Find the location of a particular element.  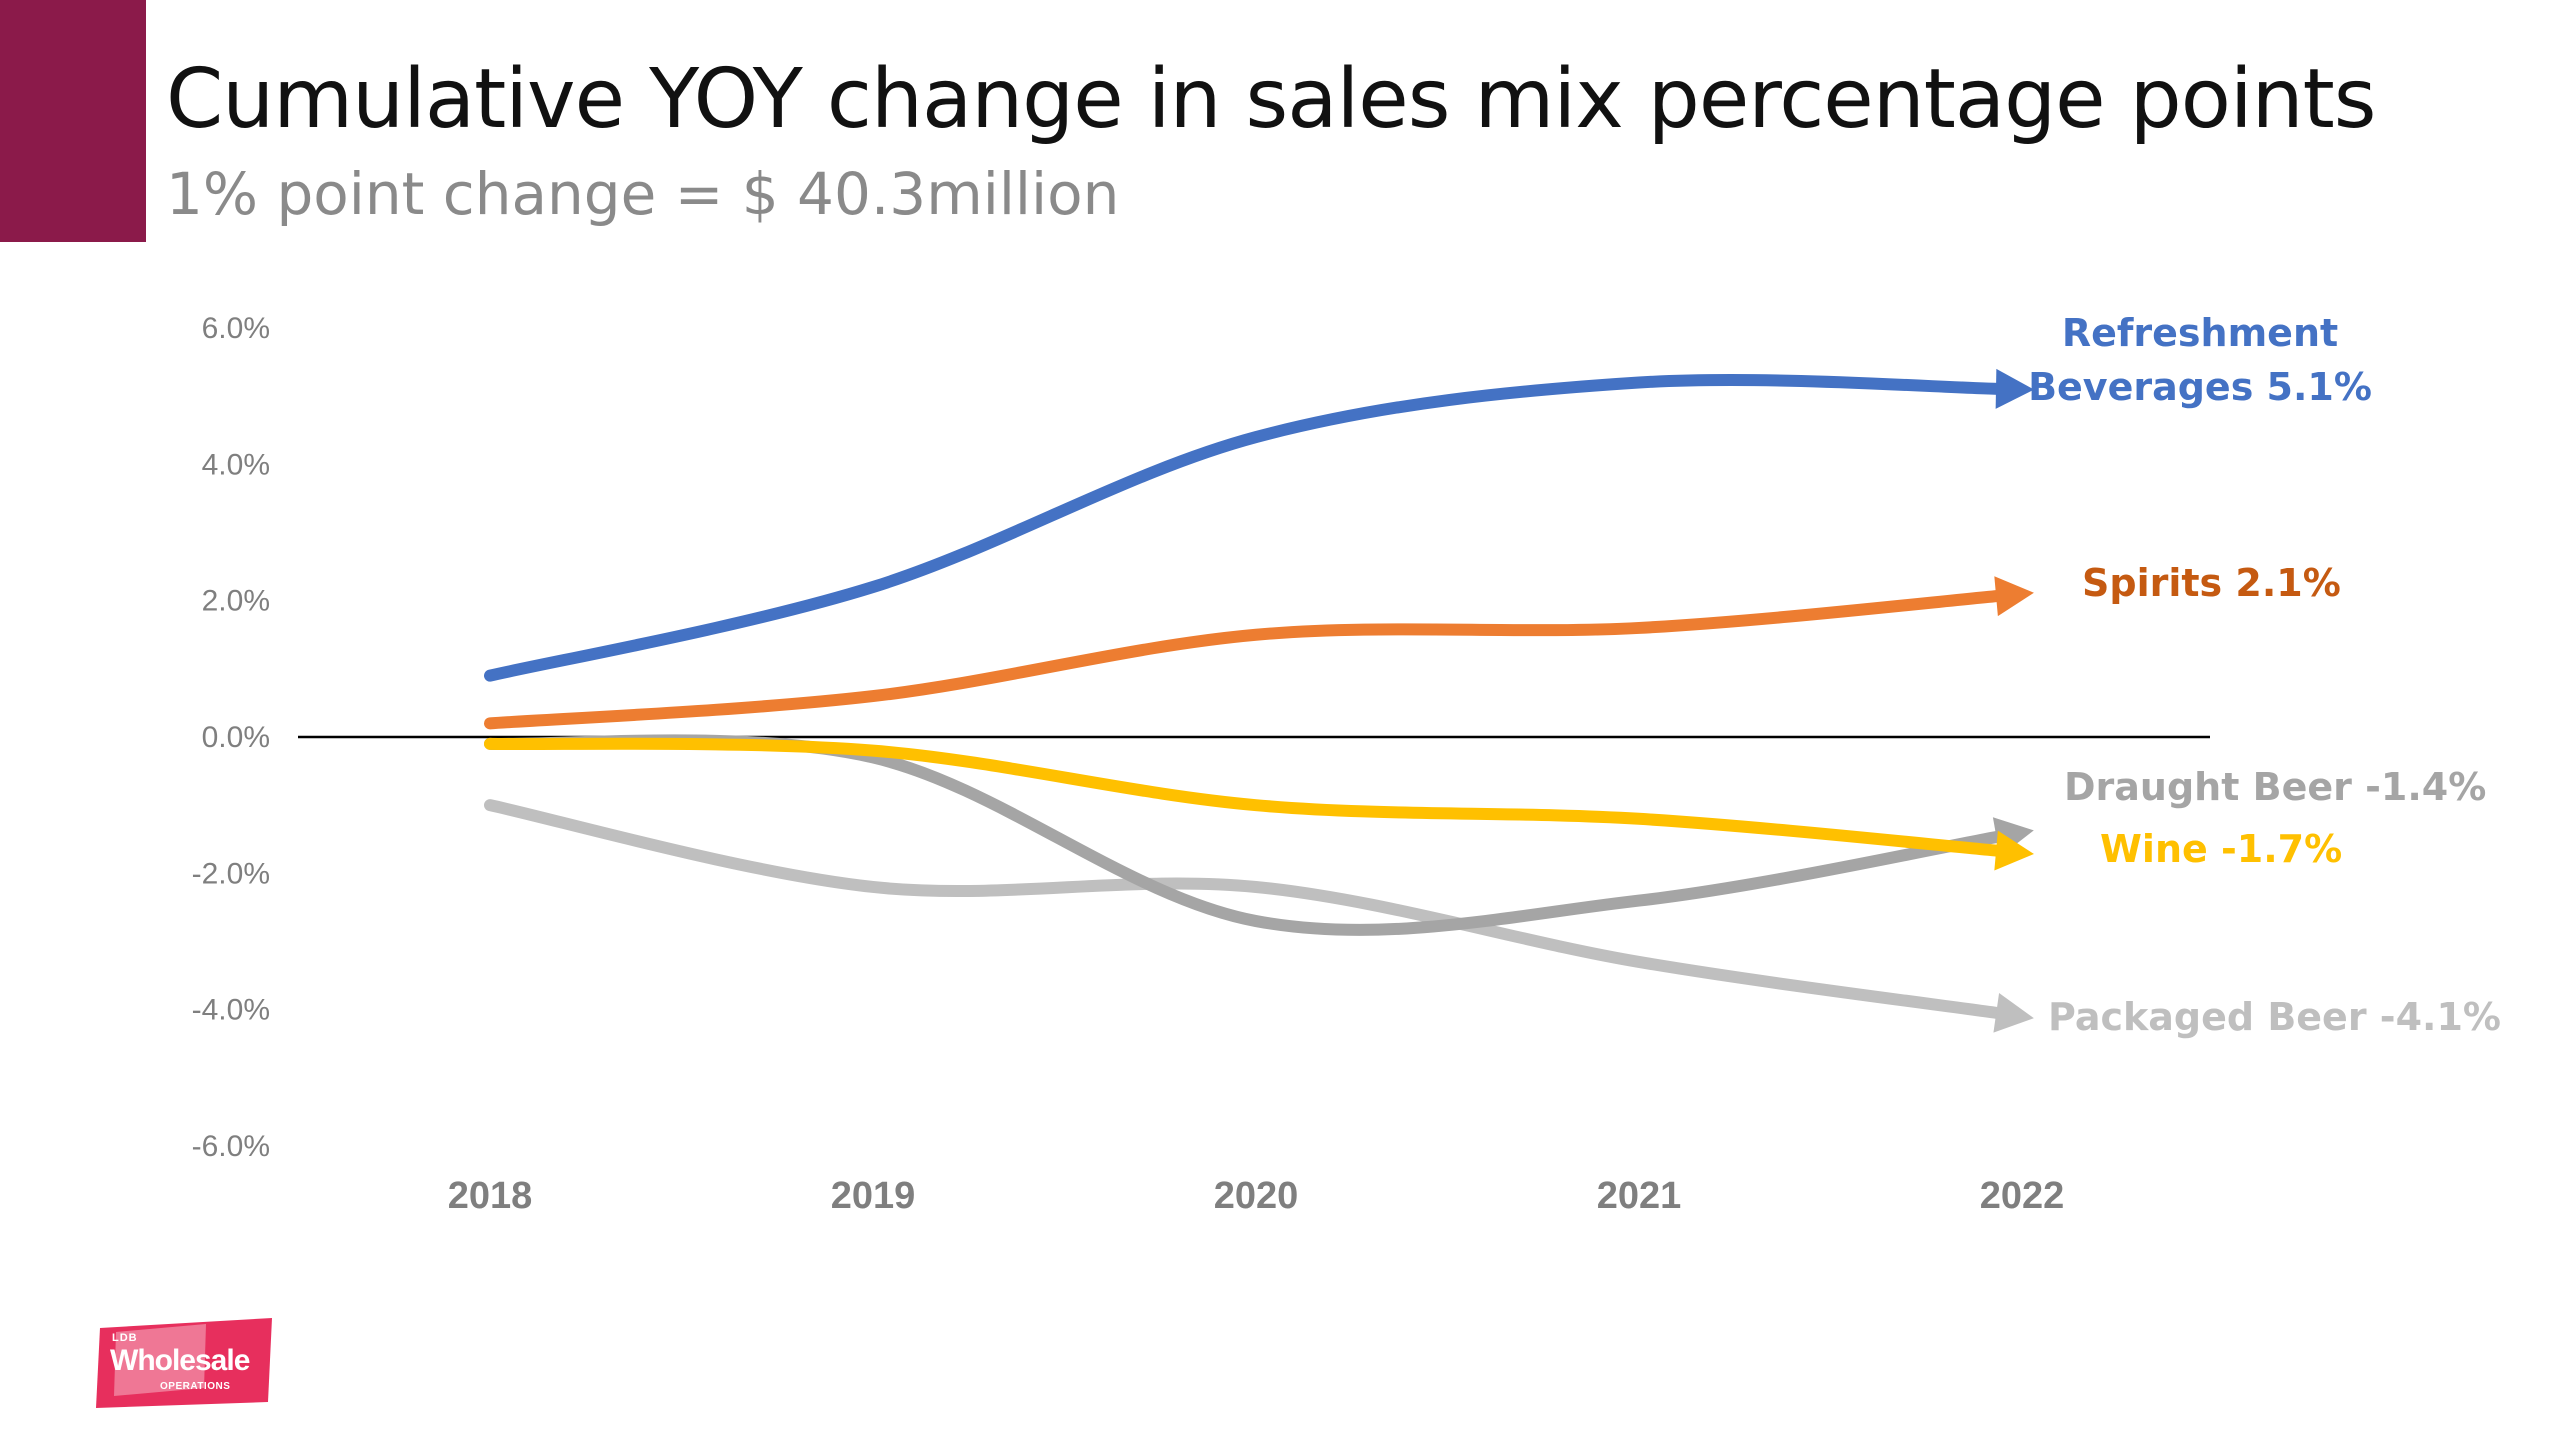

x-tick-label: 2018 is located at coordinates (490, 1196).